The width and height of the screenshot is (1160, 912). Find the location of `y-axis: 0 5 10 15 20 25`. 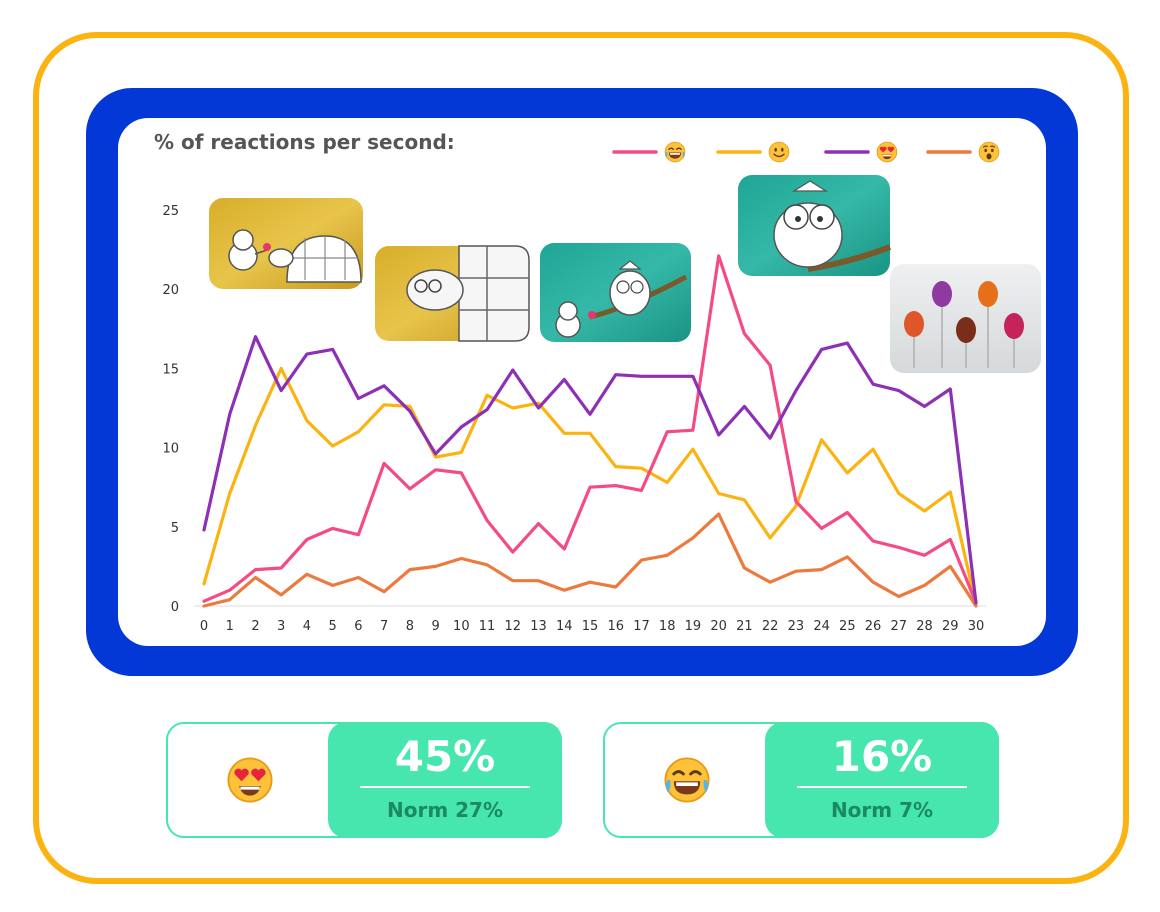

y-axis: 0 5 10 15 20 25 is located at coordinates (170, 409).